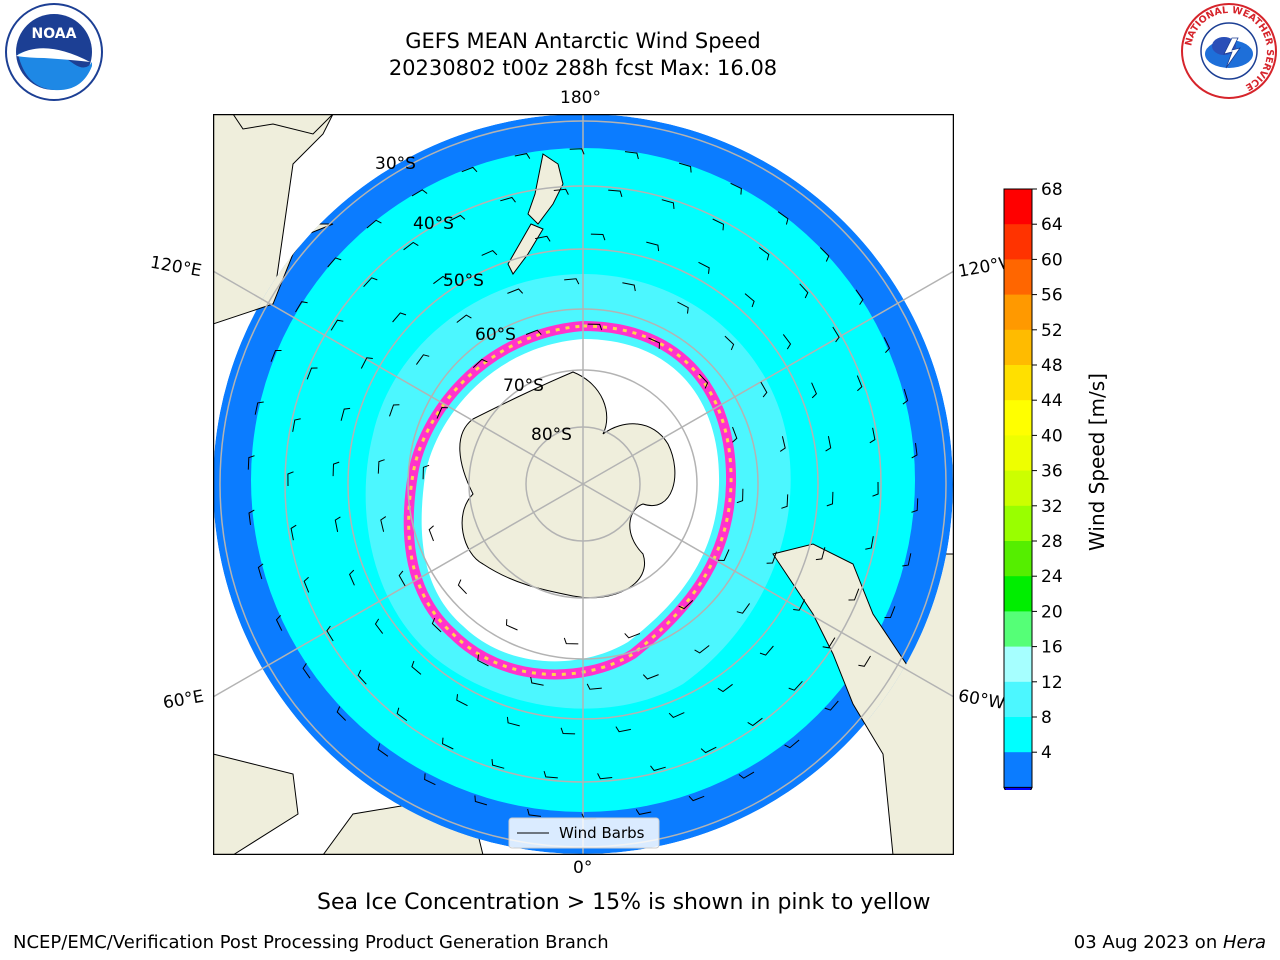 The image size is (1280, 960). What do you see at coordinates (583, 68) in the screenshot?
I see `chart-subtitle: 20230802 t00z 288h fcst Max: 16.08` at bounding box center [583, 68].